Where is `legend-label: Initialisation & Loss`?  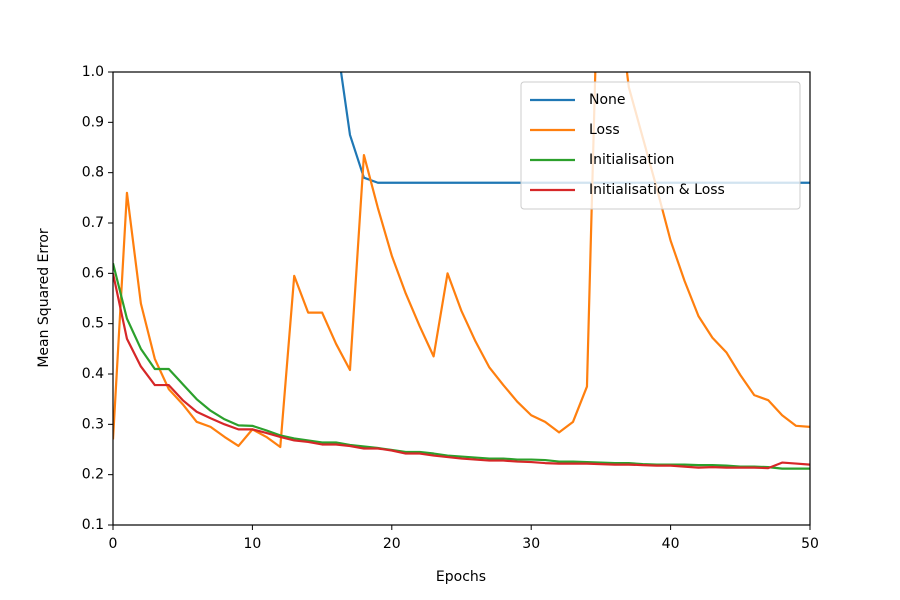 legend-label: Initialisation & Loss is located at coordinates (657, 190).